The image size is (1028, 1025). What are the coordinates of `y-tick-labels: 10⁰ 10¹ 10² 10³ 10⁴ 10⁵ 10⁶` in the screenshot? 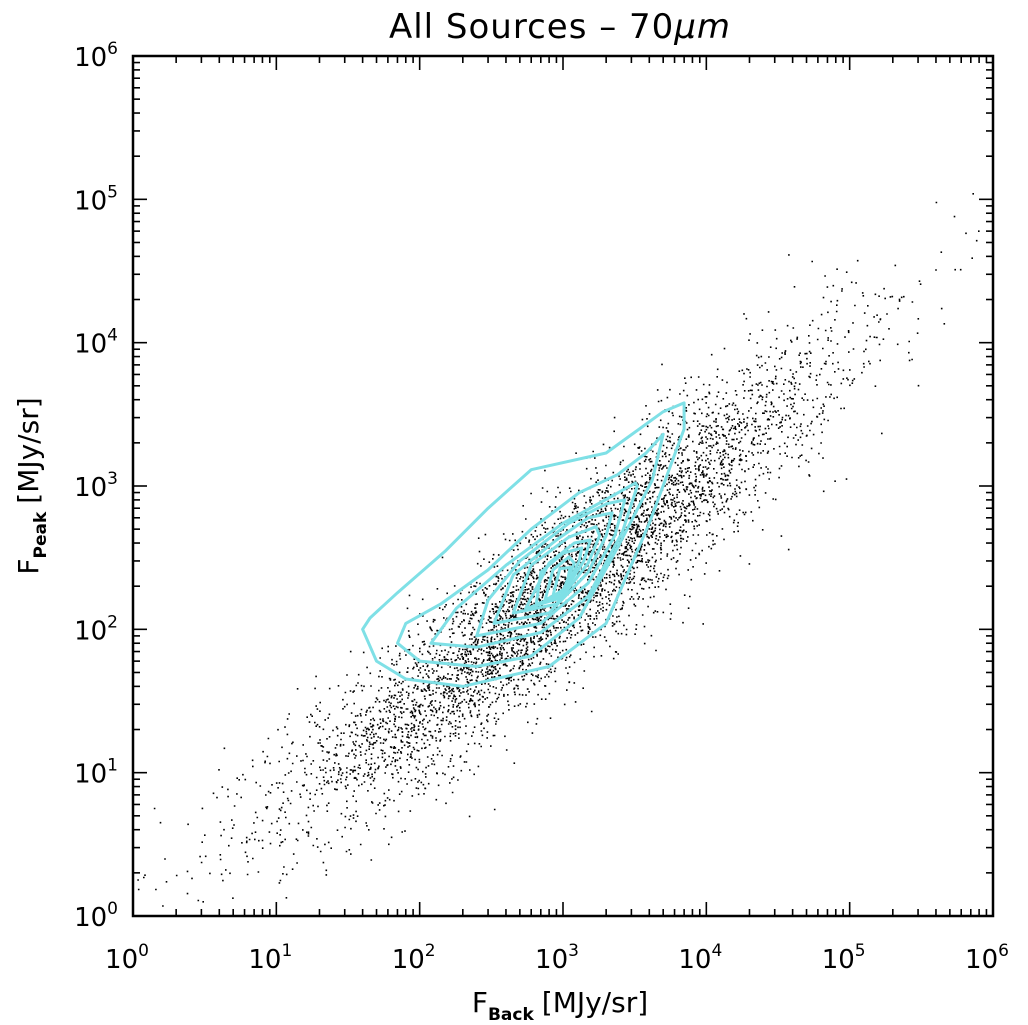 It's located at (96, 486).